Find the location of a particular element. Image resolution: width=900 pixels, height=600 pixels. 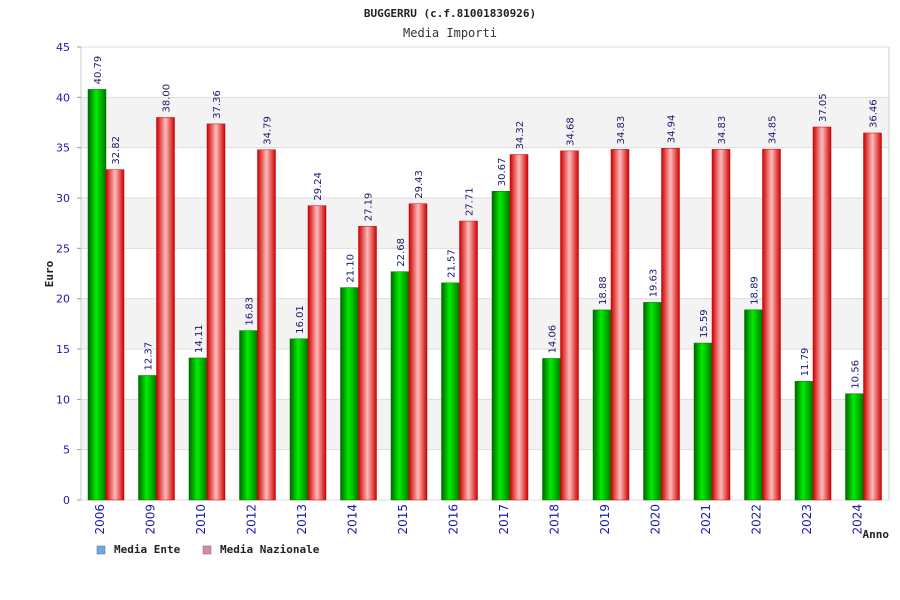

value-label: 32.82 is located at coordinates (116, 150).